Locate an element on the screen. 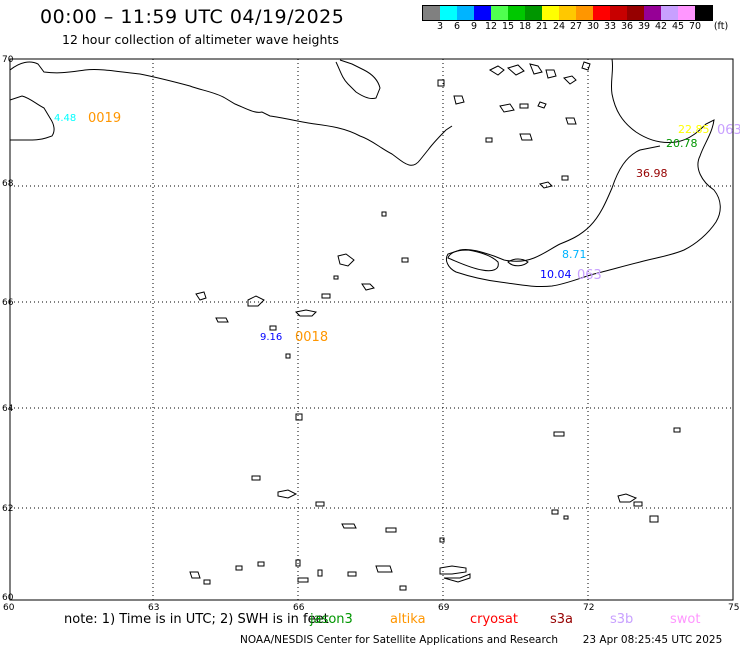 The height and width of the screenshot is (650, 740). observation-label: 9.16 is located at coordinates (271, 337).